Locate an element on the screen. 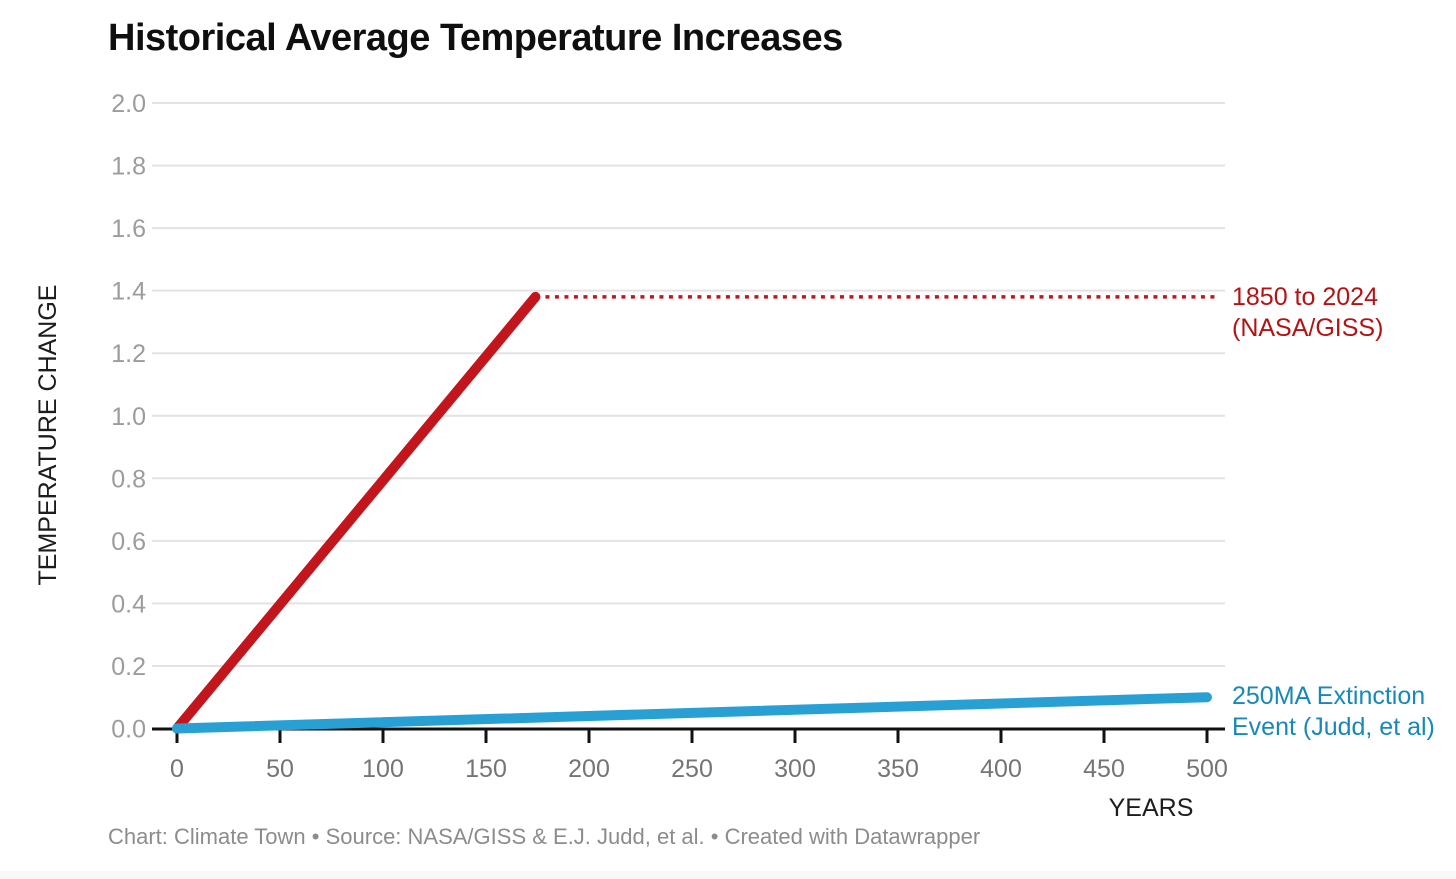  x-tick-label: 200 is located at coordinates (589, 769).